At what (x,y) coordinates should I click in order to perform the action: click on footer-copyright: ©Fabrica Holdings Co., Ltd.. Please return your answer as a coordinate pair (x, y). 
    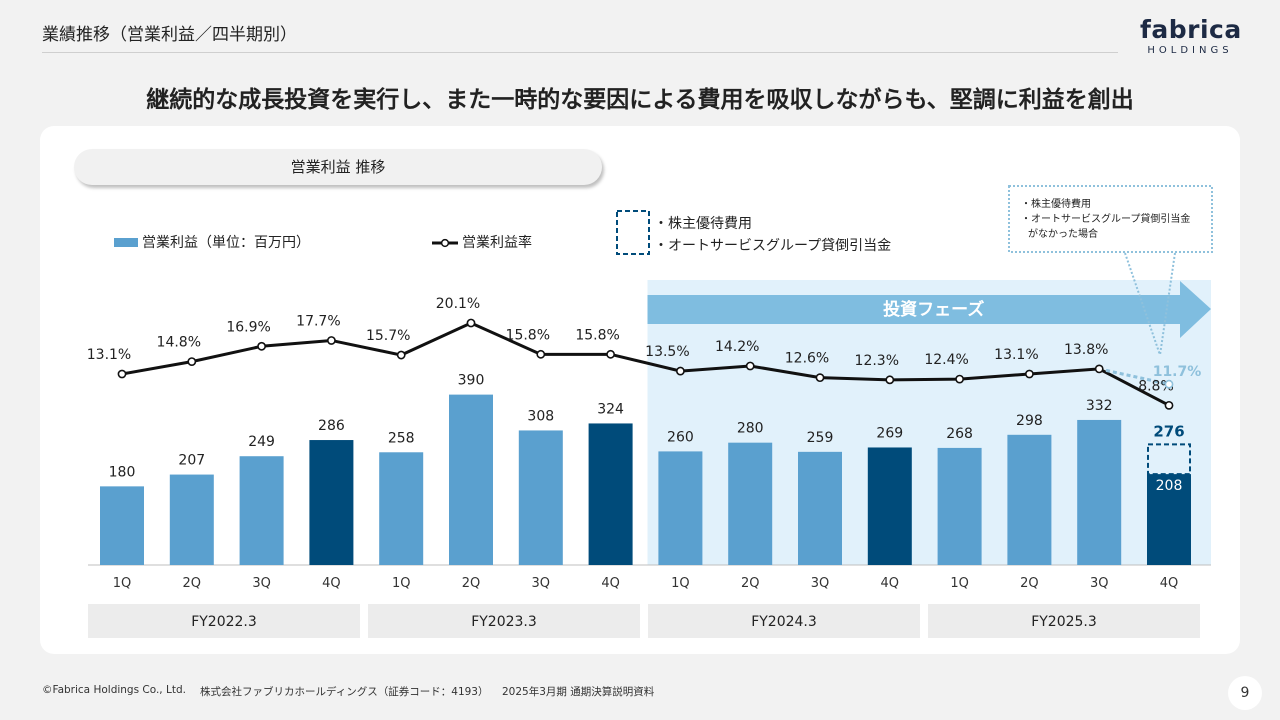
    Looking at the image, I should click on (114, 690).